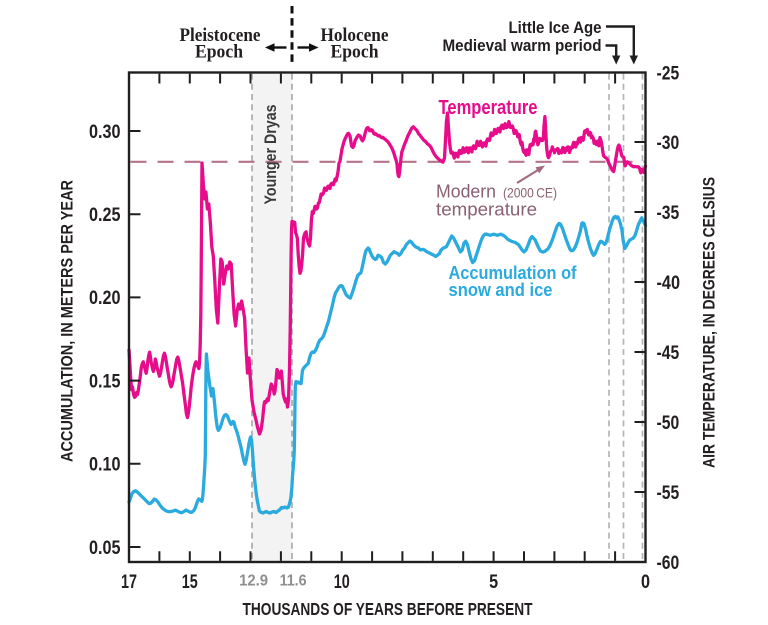 This screenshot has height=625, width=768. Describe the element at coordinates (105, 298) in the screenshot. I see `svg-text: 0.20` at that location.